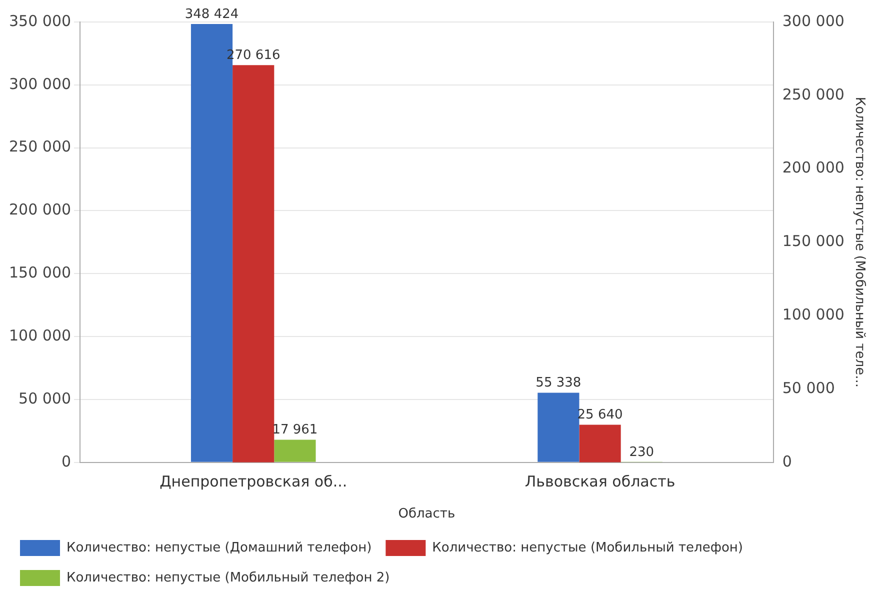  I want to click on y-tick-label: 250 000, so click(40, 147).